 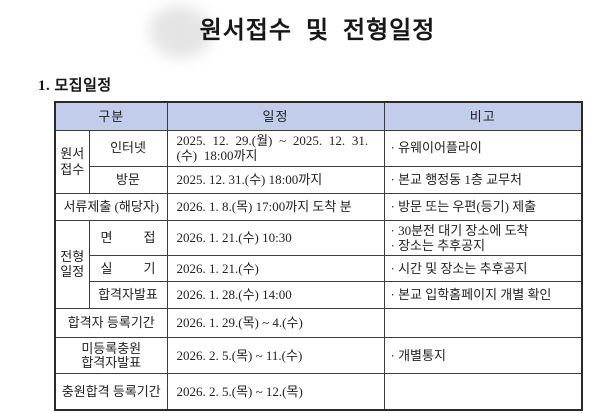 I want to click on table-row: 실 기 2026. 1. 21.(수) · 시간 및 장소는 추후공지, so click(x=319, y=269).